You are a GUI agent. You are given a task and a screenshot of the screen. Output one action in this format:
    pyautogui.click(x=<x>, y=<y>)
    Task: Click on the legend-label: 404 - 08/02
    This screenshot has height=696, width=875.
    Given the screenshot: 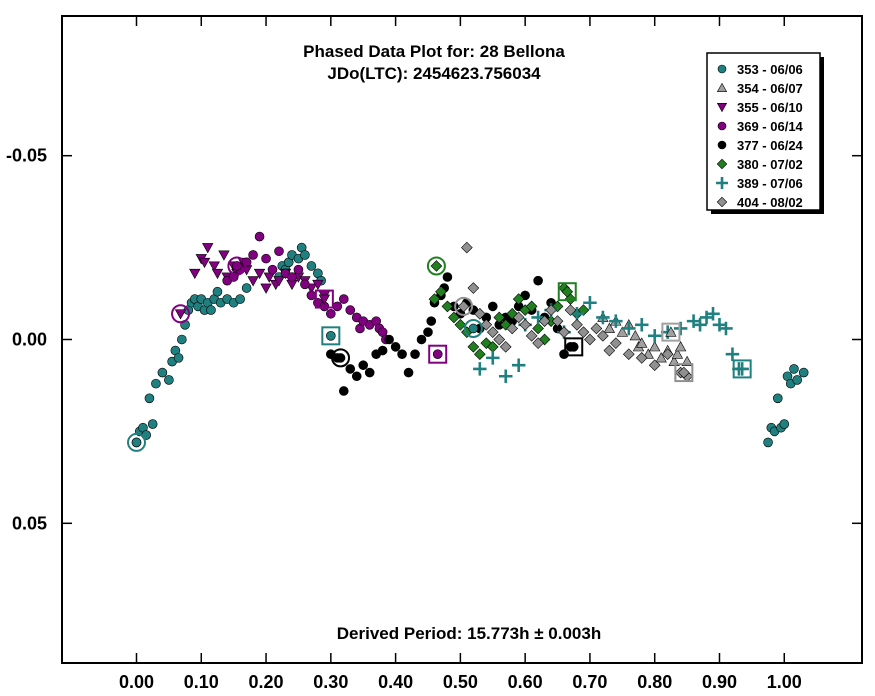 What is the action you would take?
    pyautogui.click(x=770, y=202)
    